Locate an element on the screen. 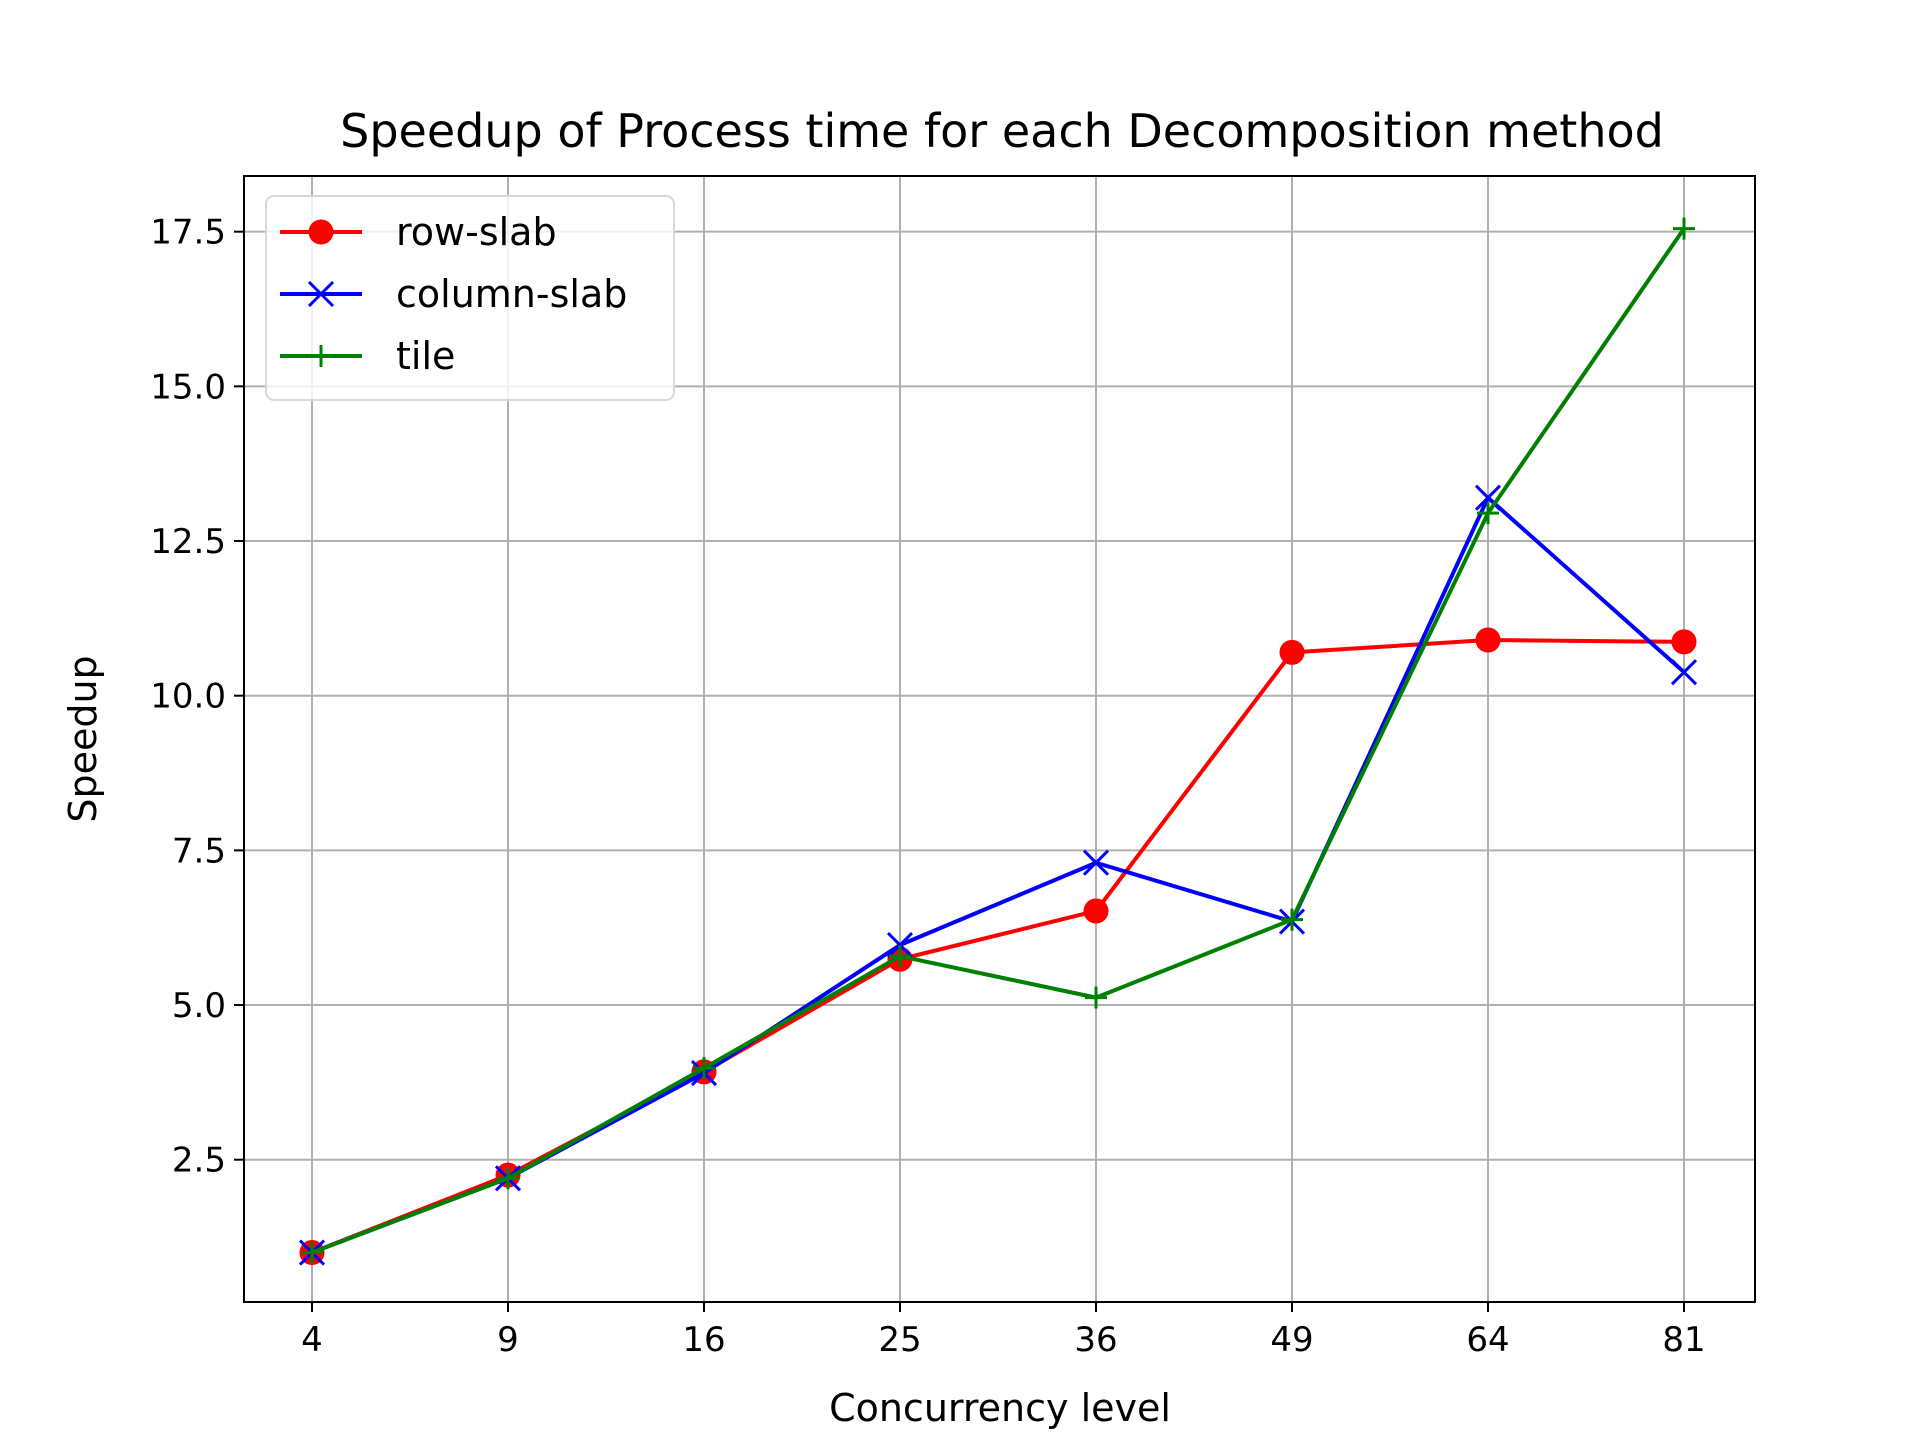  x-tick-label: 4 is located at coordinates (312, 1340).